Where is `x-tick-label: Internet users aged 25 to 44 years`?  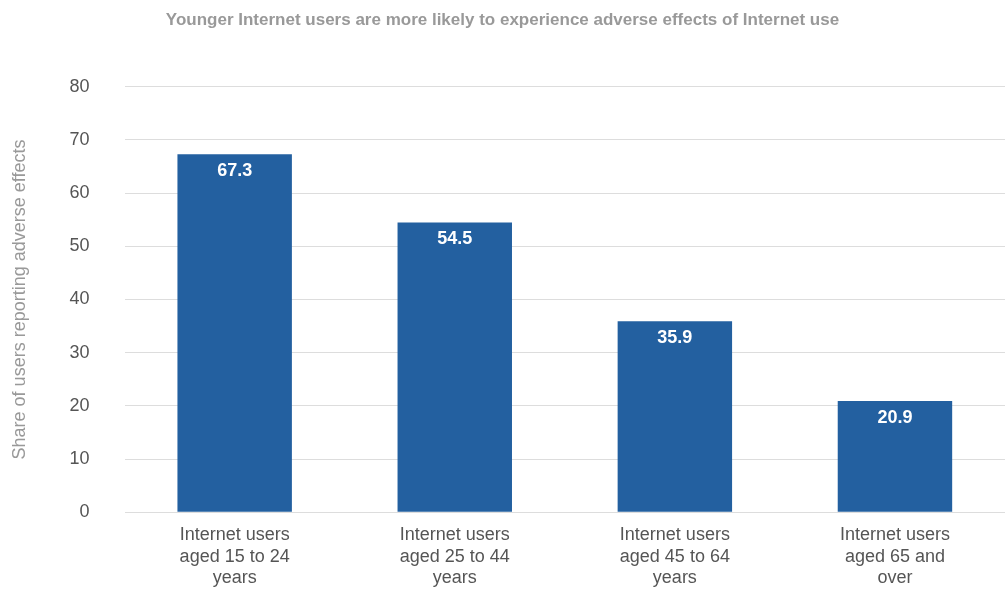
x-tick-label: Internet users aged 25 to 44 years is located at coordinates (454, 555).